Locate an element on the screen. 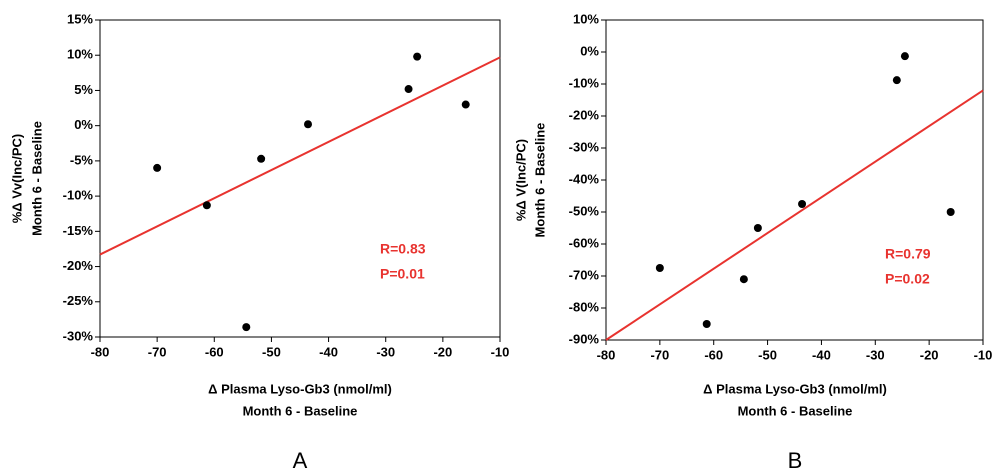  y-axis-label: %Δ Vv(Inc/PC) is located at coordinates (16, 179).